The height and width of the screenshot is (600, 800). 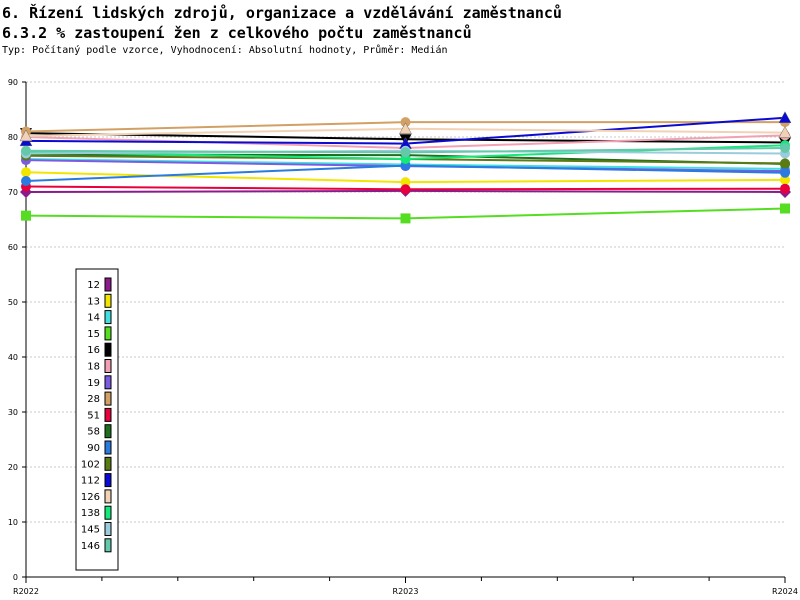 I want to click on legend-label: 145, so click(x=90, y=530).